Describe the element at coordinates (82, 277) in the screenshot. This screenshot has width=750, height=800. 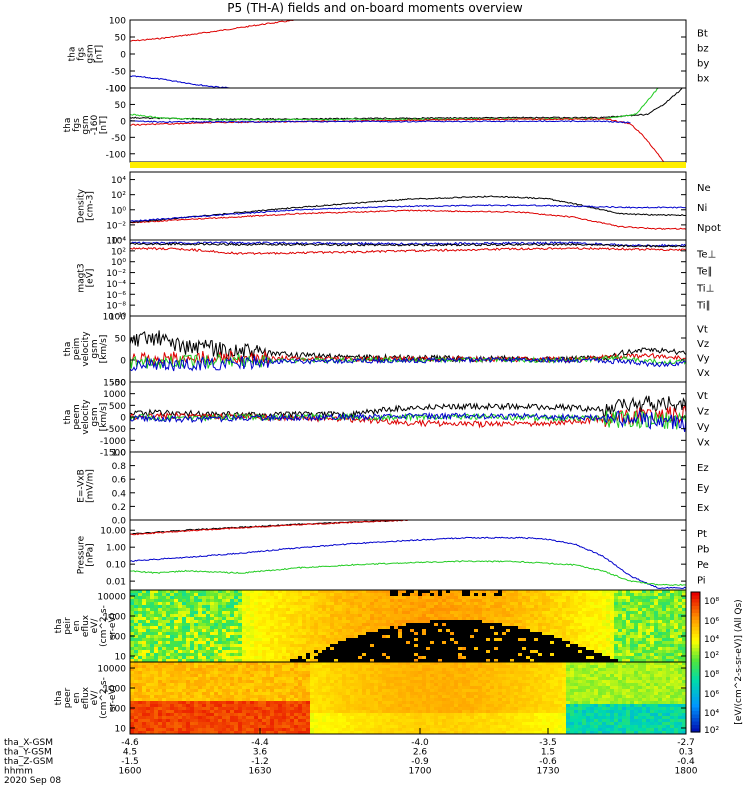
I see `temperature-ylabel: magt3` at that location.